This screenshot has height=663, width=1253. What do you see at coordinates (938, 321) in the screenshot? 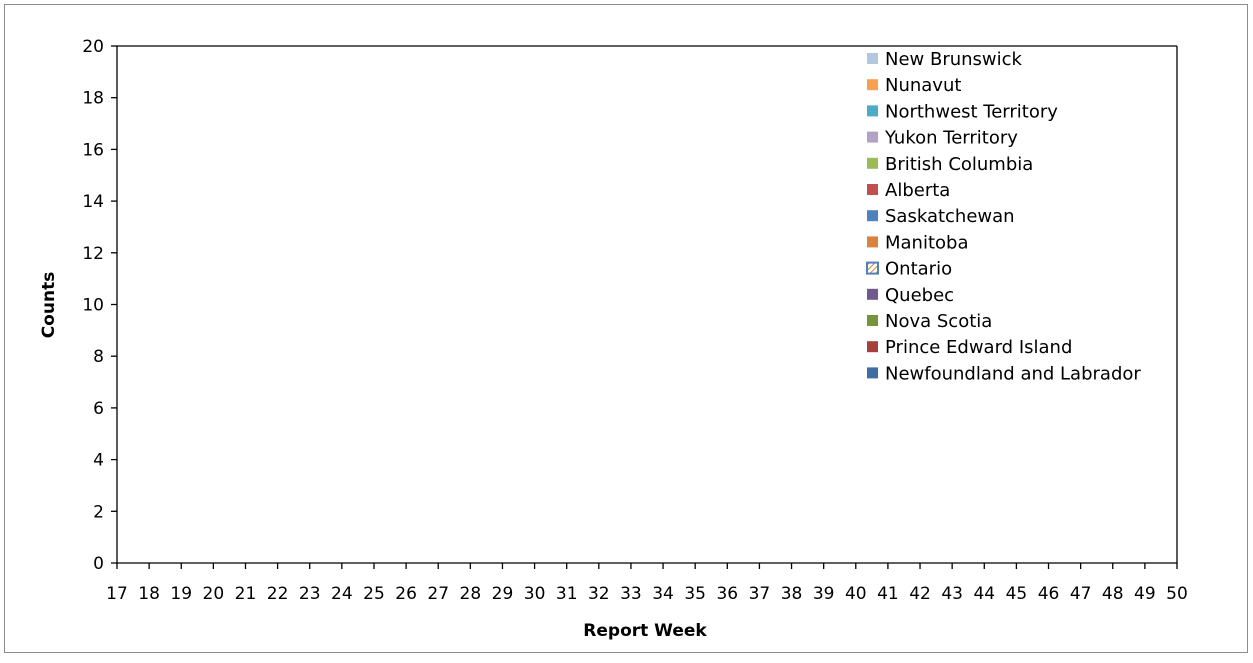
I see `legend-label: Nova Scotia` at bounding box center [938, 321].